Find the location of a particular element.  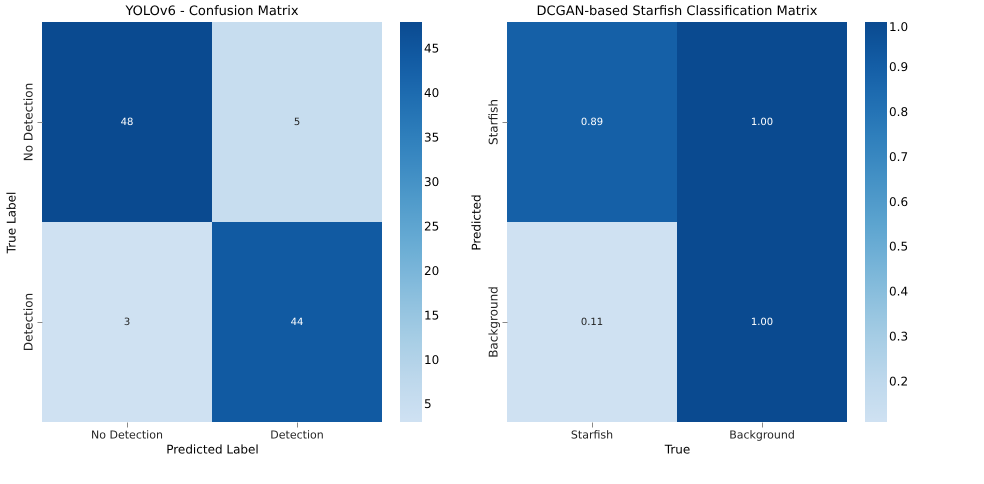

x-tick-label: Background is located at coordinates (762, 435).